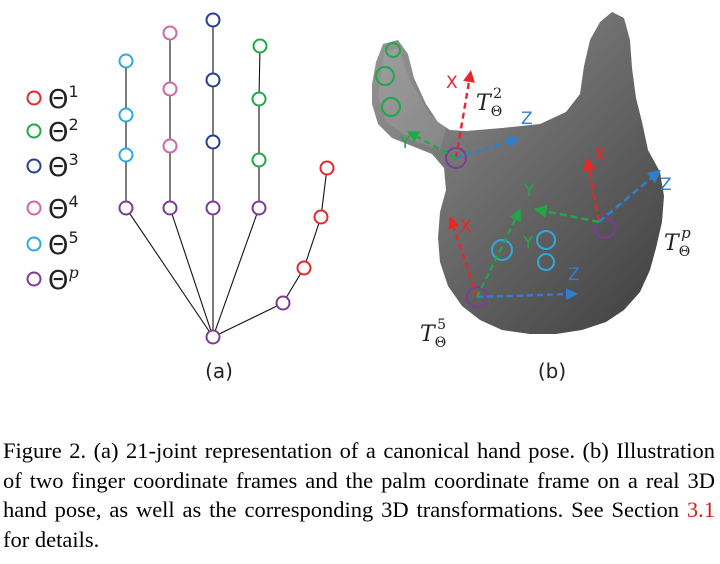  I want to click on panel-b-label: (b), so click(552, 371).